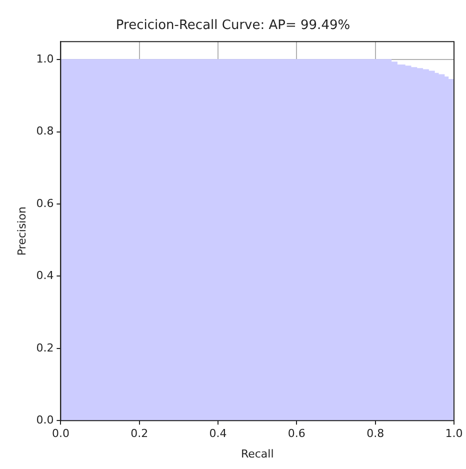 The width and height of the screenshot is (466, 469). I want to click on x-tick-label: 0.2, so click(139, 433).